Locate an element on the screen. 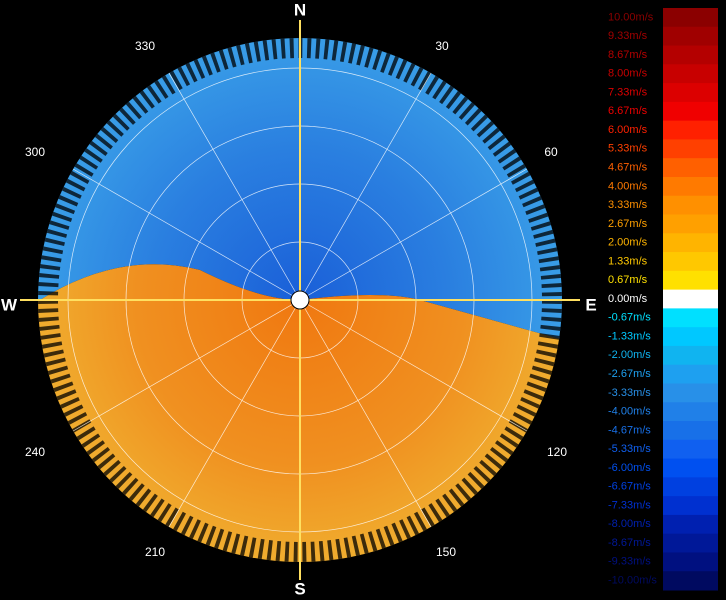 This screenshot has height=600, width=726. colorbar-label: -4.67m/s is located at coordinates (629, 430).